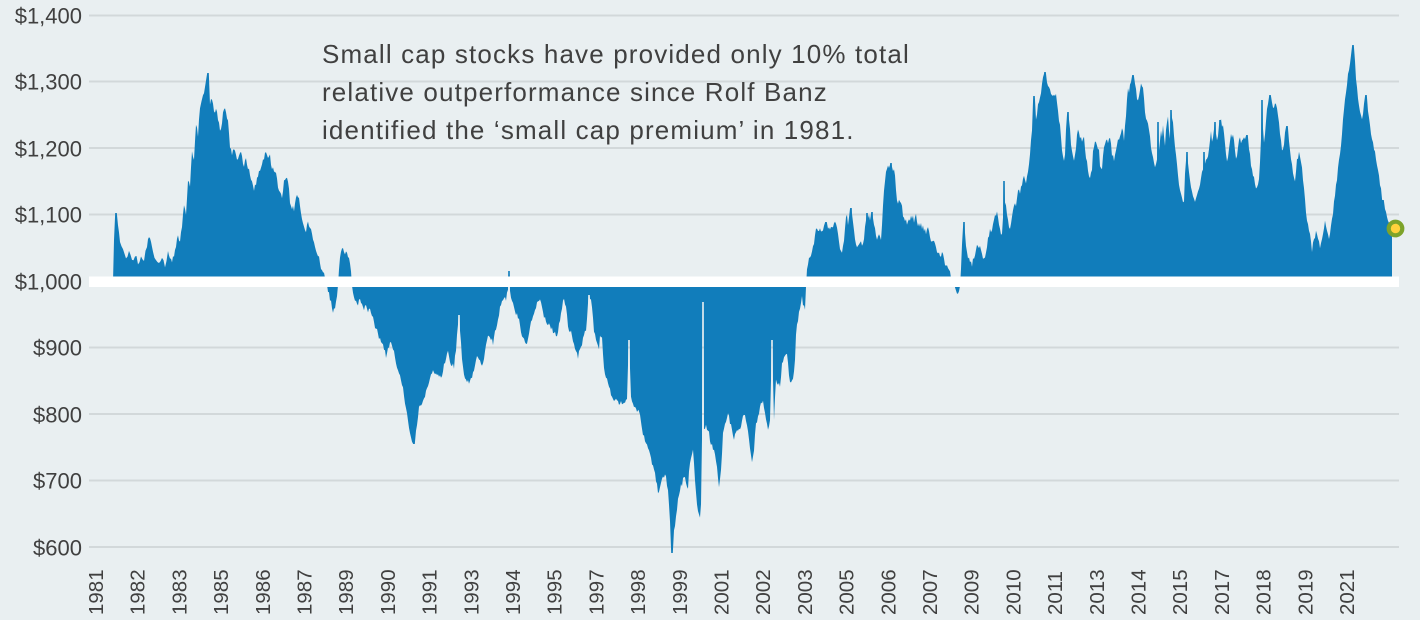 Image resolution: width=1420 pixels, height=620 pixels. I want to click on svg-text: 1993, so click(471, 592).